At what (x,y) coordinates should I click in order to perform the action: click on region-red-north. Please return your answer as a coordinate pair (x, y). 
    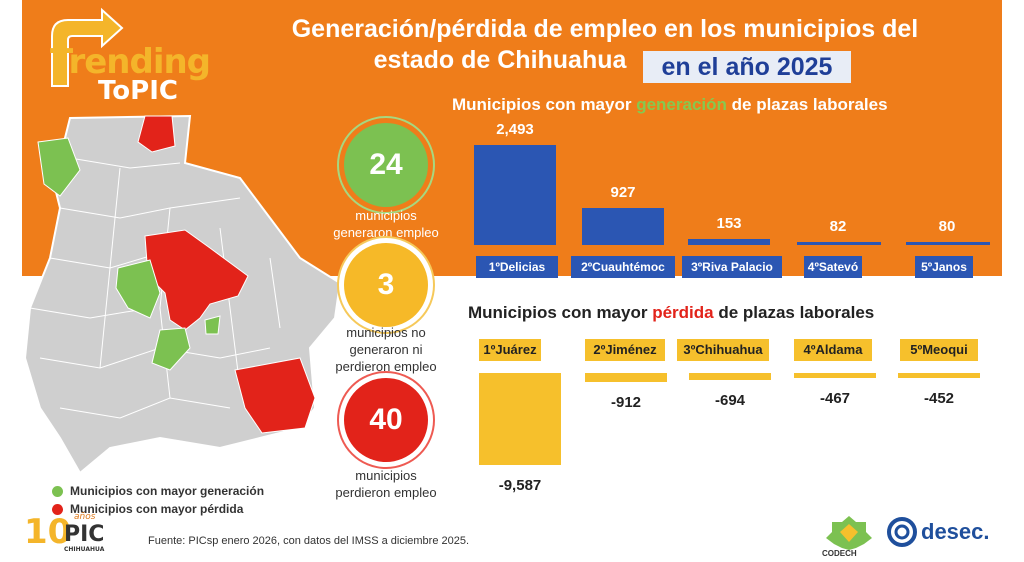
    Looking at the image, I should click on (156, 134).